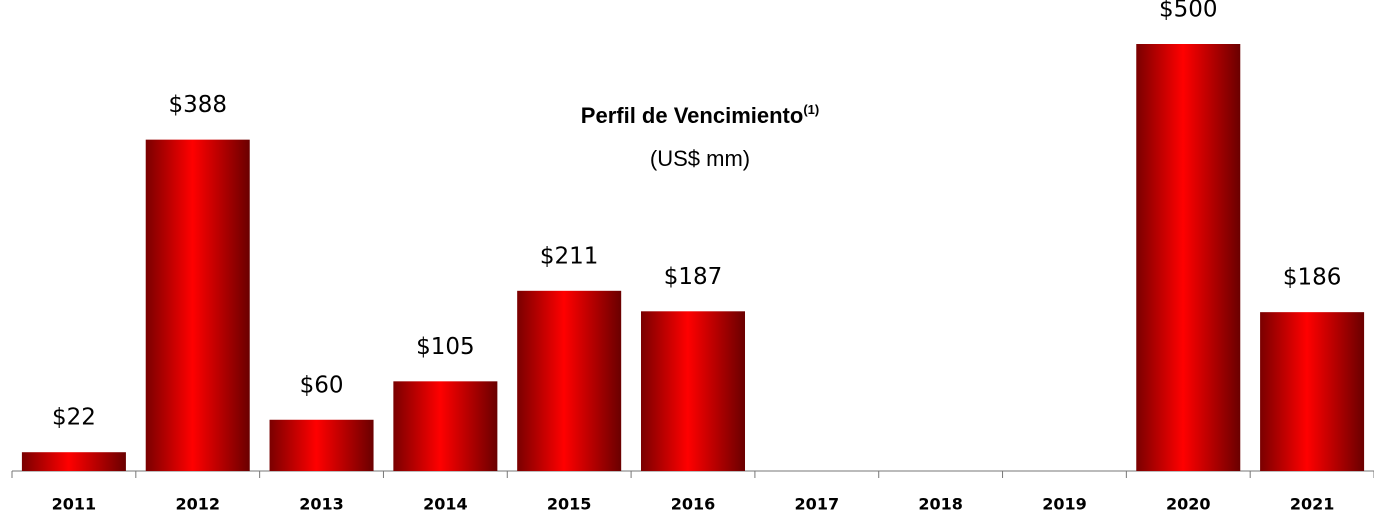 Image resolution: width=1374 pixels, height=517 pixels. I want to click on x-tick-label: 2018, so click(940, 504).